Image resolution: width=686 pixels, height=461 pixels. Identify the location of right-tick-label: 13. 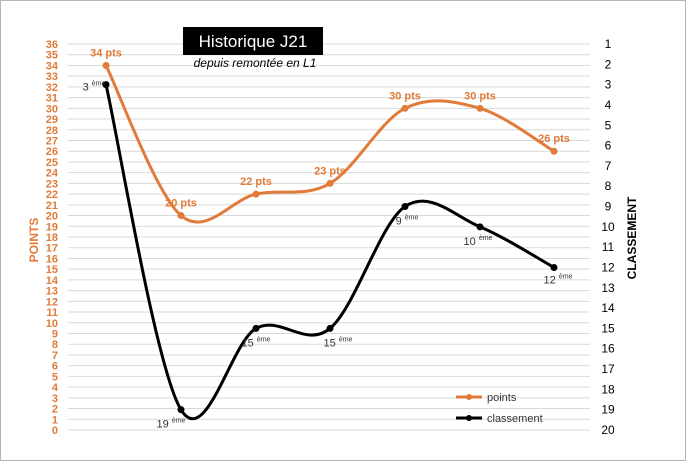
(608, 288).